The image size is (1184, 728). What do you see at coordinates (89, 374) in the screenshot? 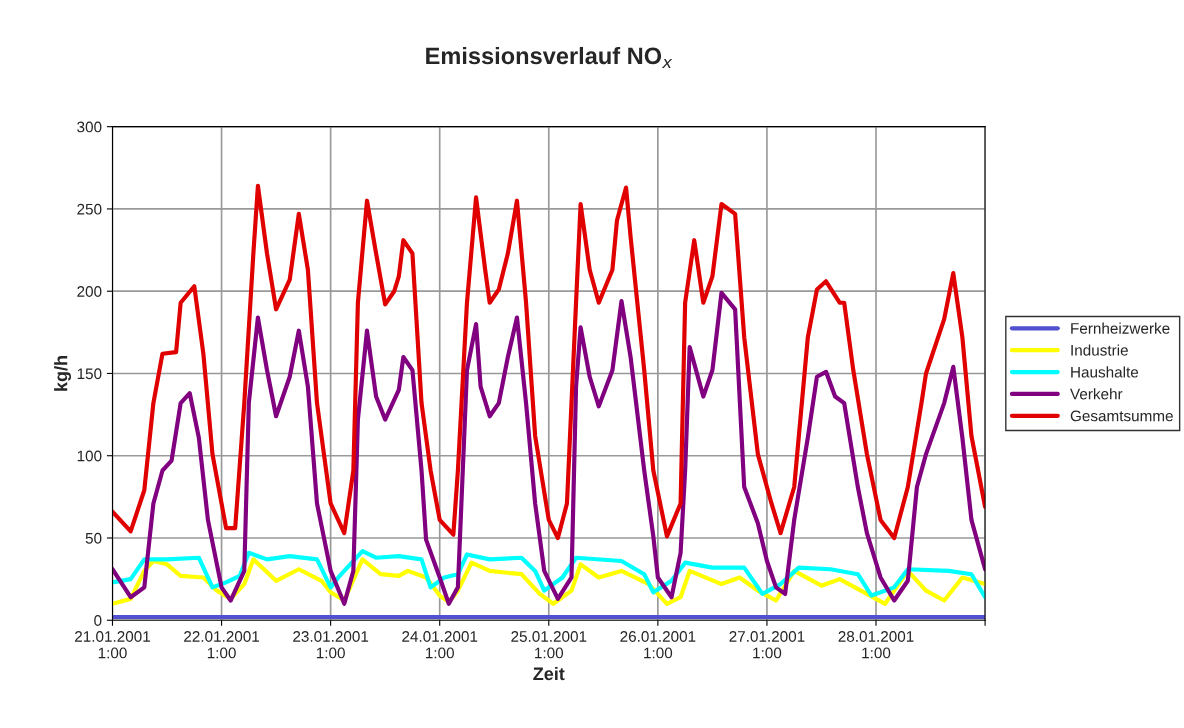
I see `y-tick-label: 150` at bounding box center [89, 374].